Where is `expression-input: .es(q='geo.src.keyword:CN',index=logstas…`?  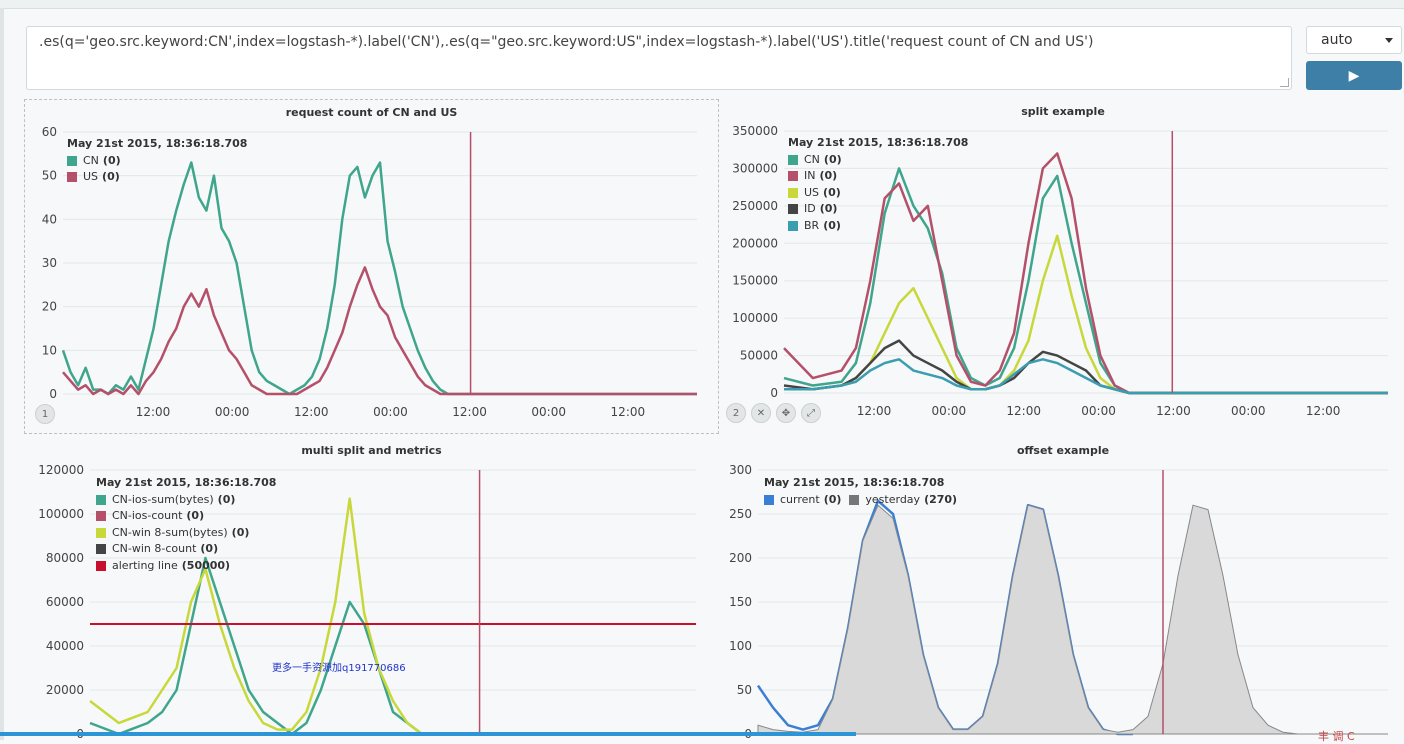
expression-input: .es(q='geo.src.keyword:CN',index=logstas… is located at coordinates (659, 58).